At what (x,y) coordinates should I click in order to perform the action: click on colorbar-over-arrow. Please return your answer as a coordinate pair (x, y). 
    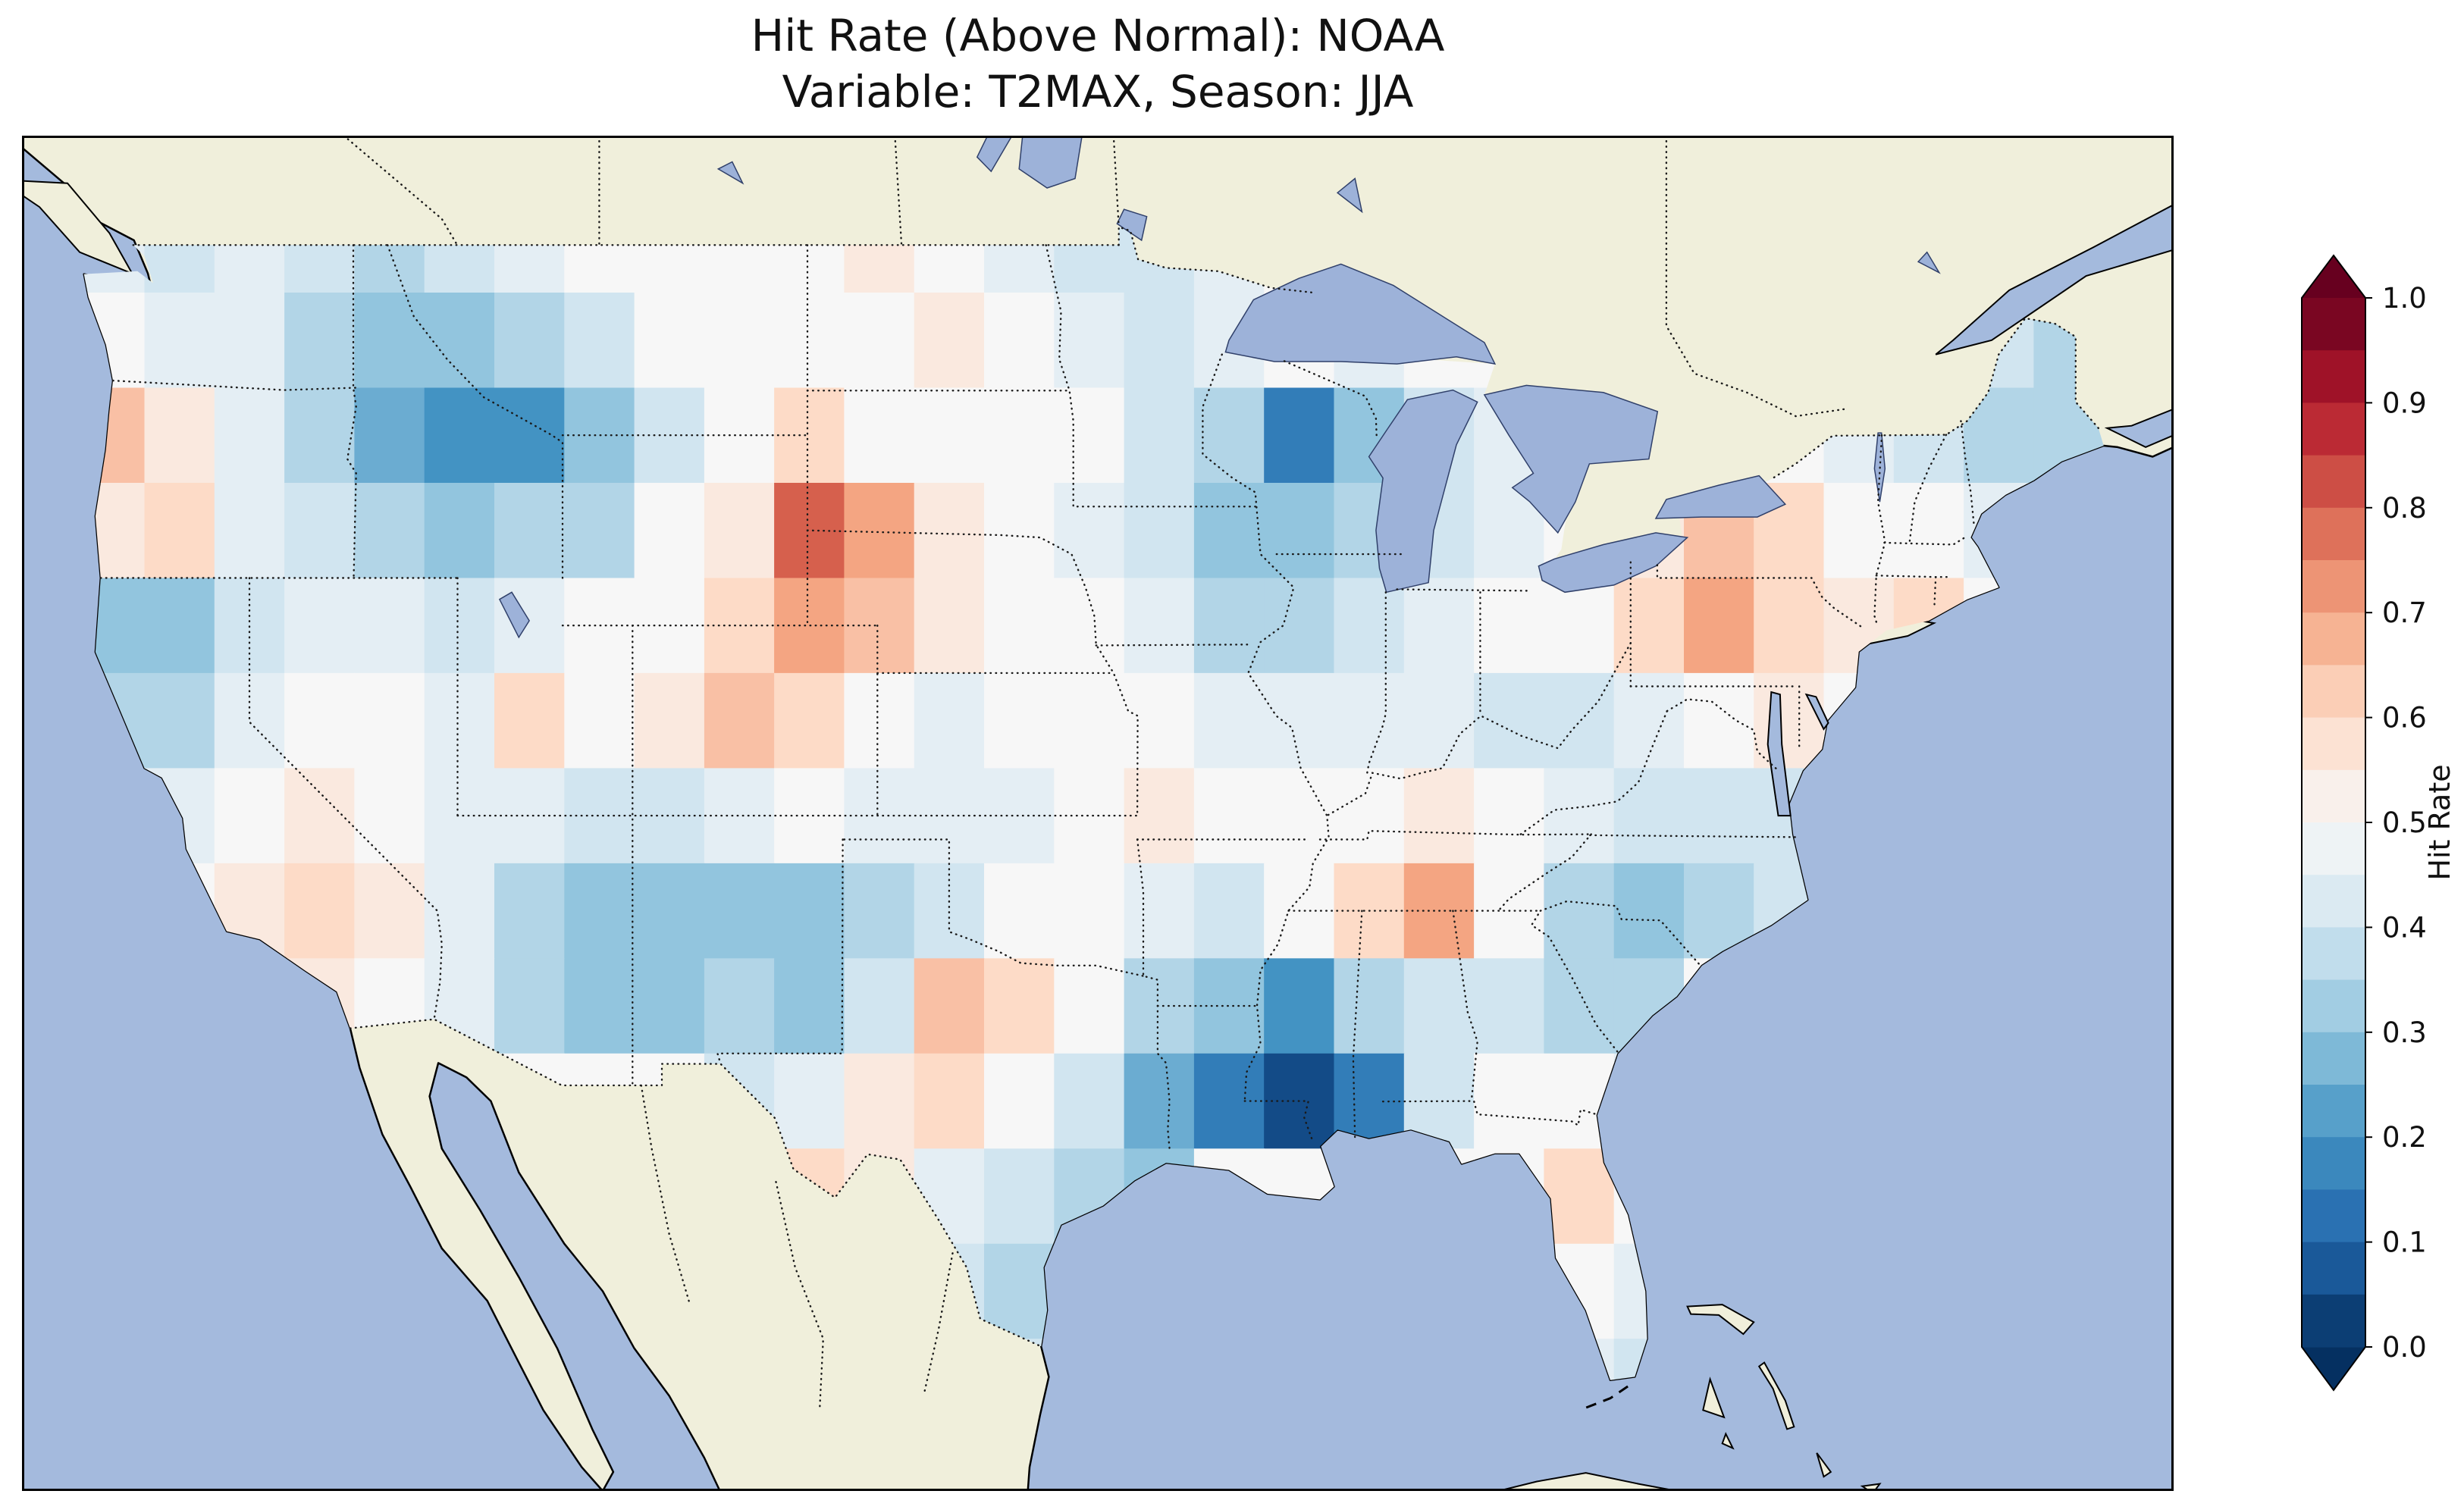
    Looking at the image, I should click on (2334, 276).